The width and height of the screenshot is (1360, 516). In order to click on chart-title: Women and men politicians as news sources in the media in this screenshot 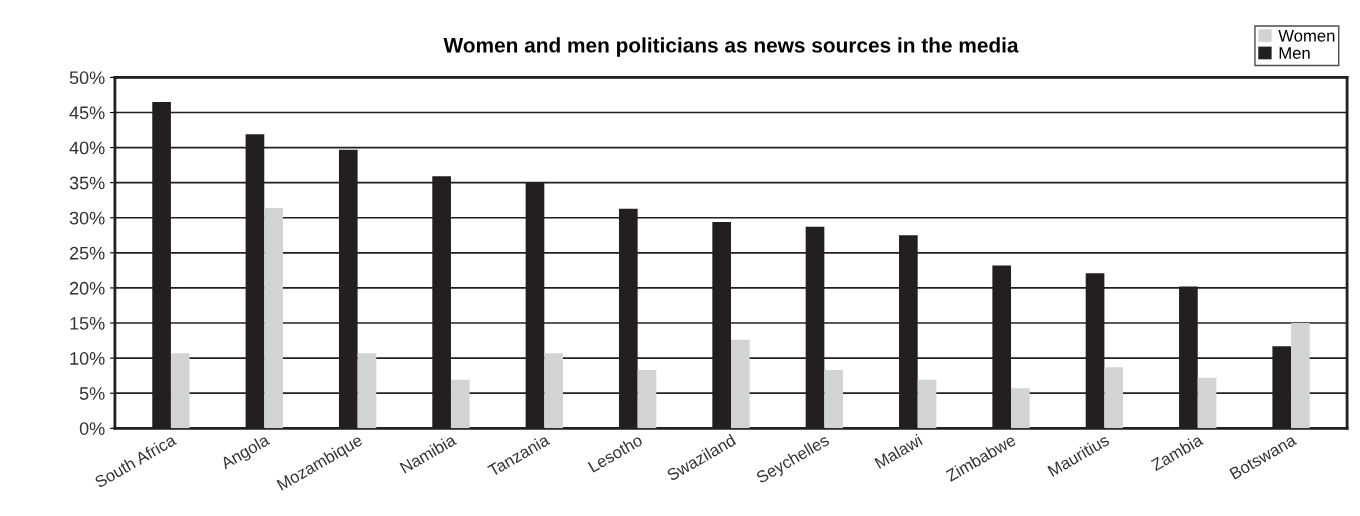, I will do `click(731, 47)`.